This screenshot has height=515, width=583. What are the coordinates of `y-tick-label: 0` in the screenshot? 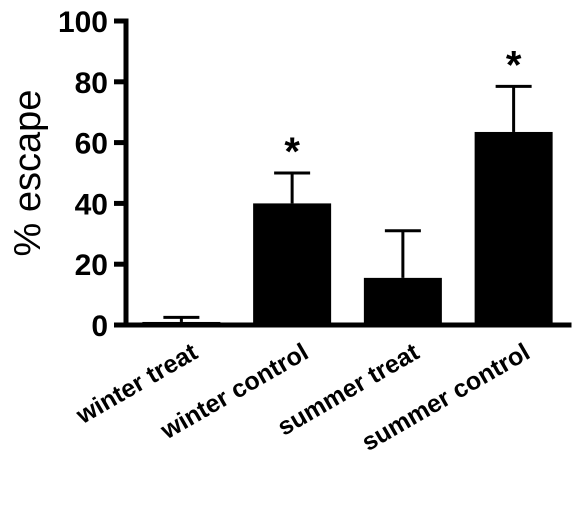 It's located at (99, 326).